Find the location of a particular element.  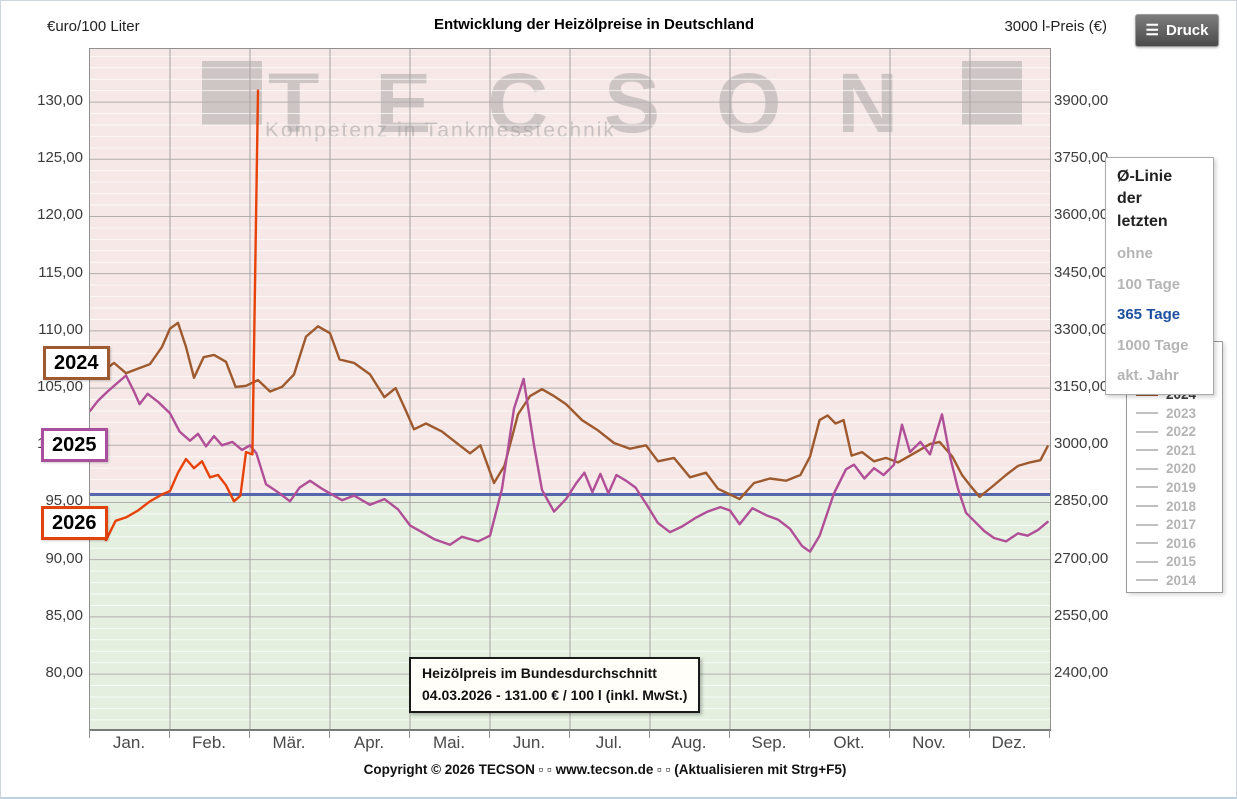

month-label: Mär. is located at coordinates (289, 742).